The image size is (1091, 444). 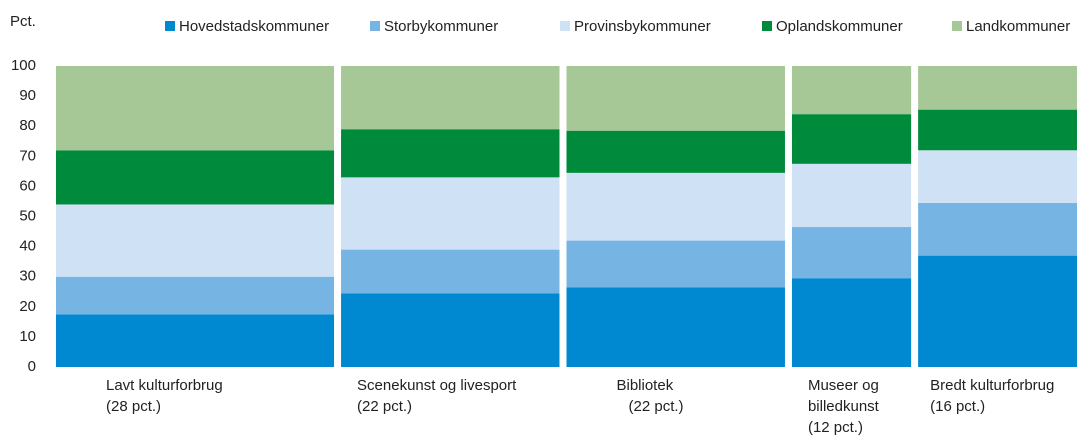 What do you see at coordinates (23, 21) in the screenshot?
I see `y-axis-label: Pct.` at bounding box center [23, 21].